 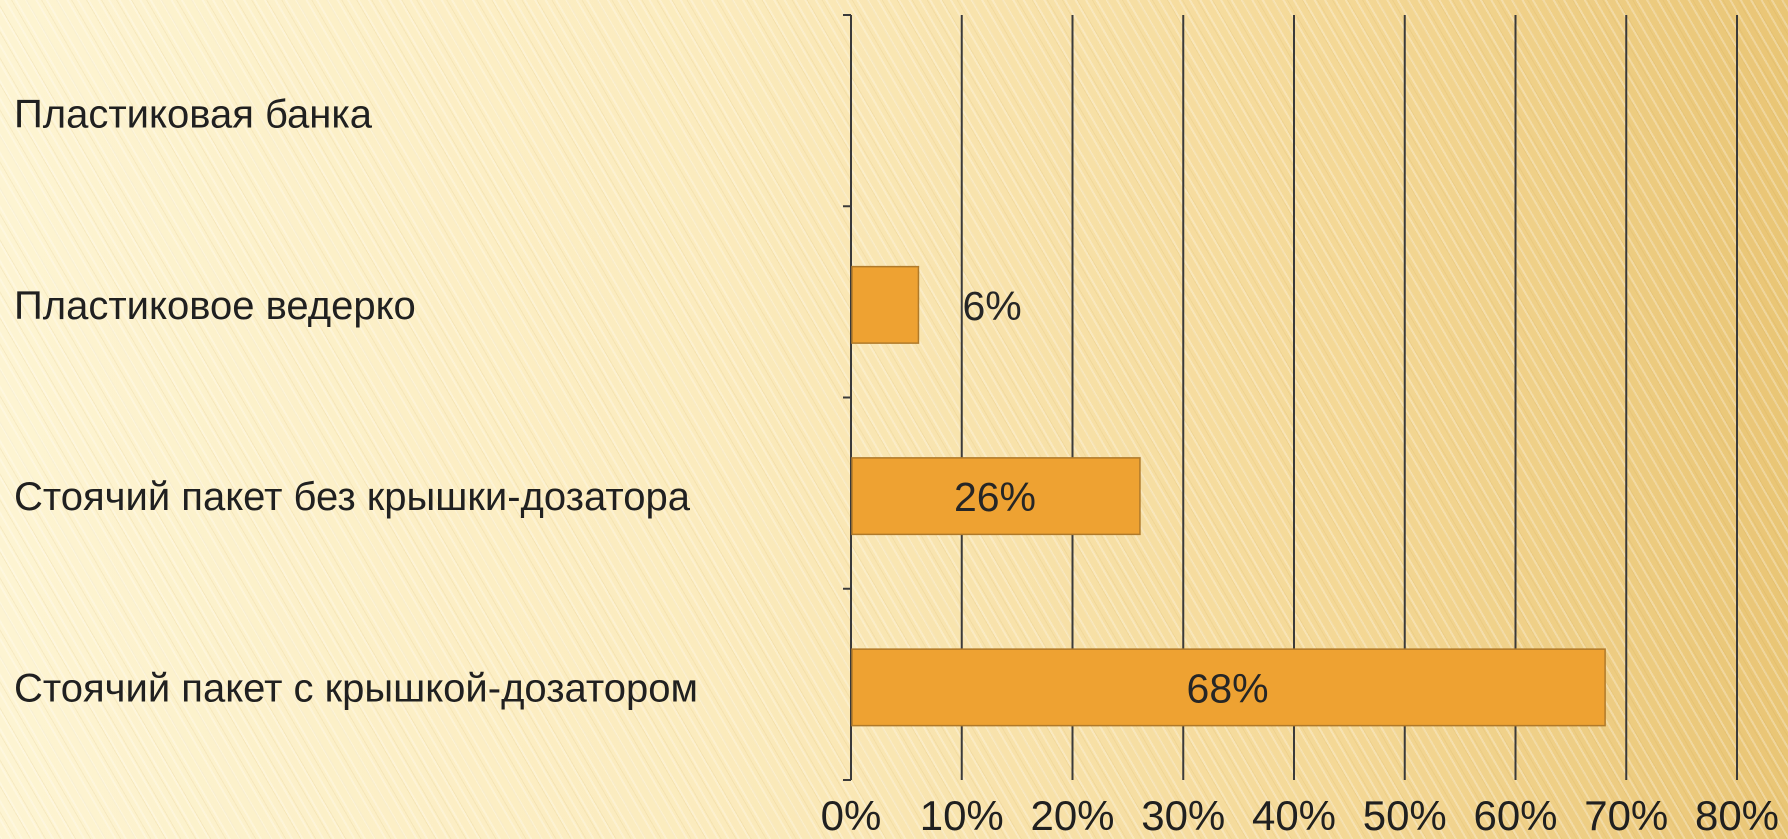 I want to click on category-axis, so click(x=847, y=397).